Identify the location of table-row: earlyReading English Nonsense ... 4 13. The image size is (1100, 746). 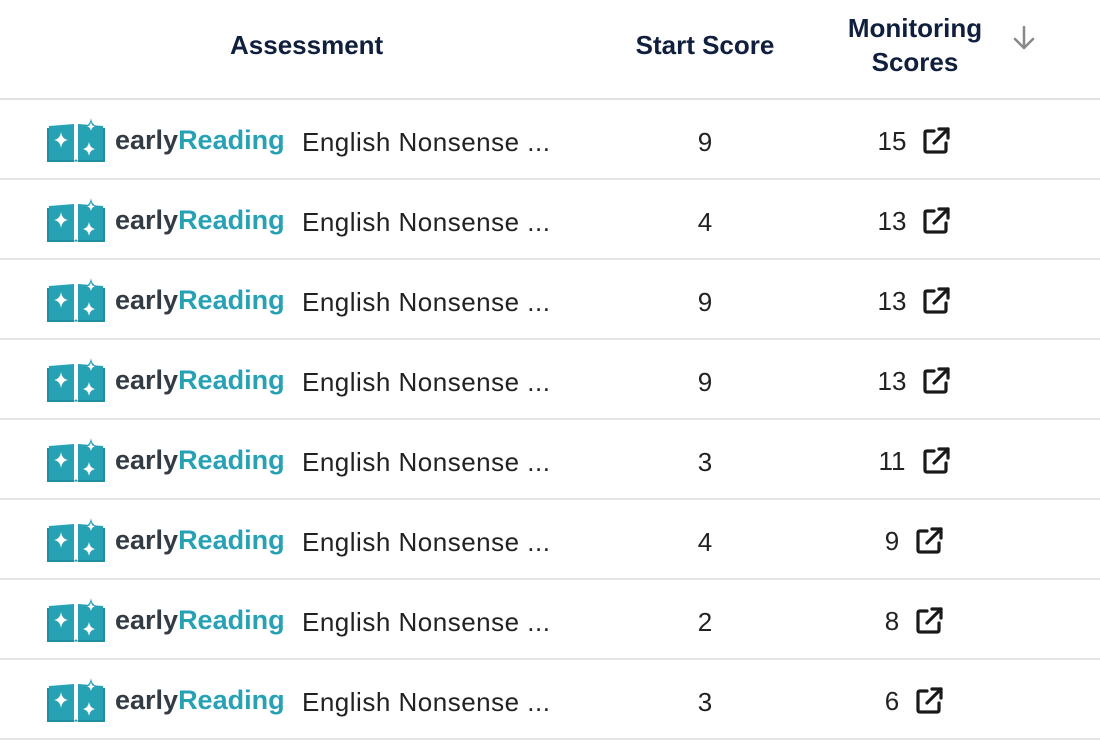
(550, 220).